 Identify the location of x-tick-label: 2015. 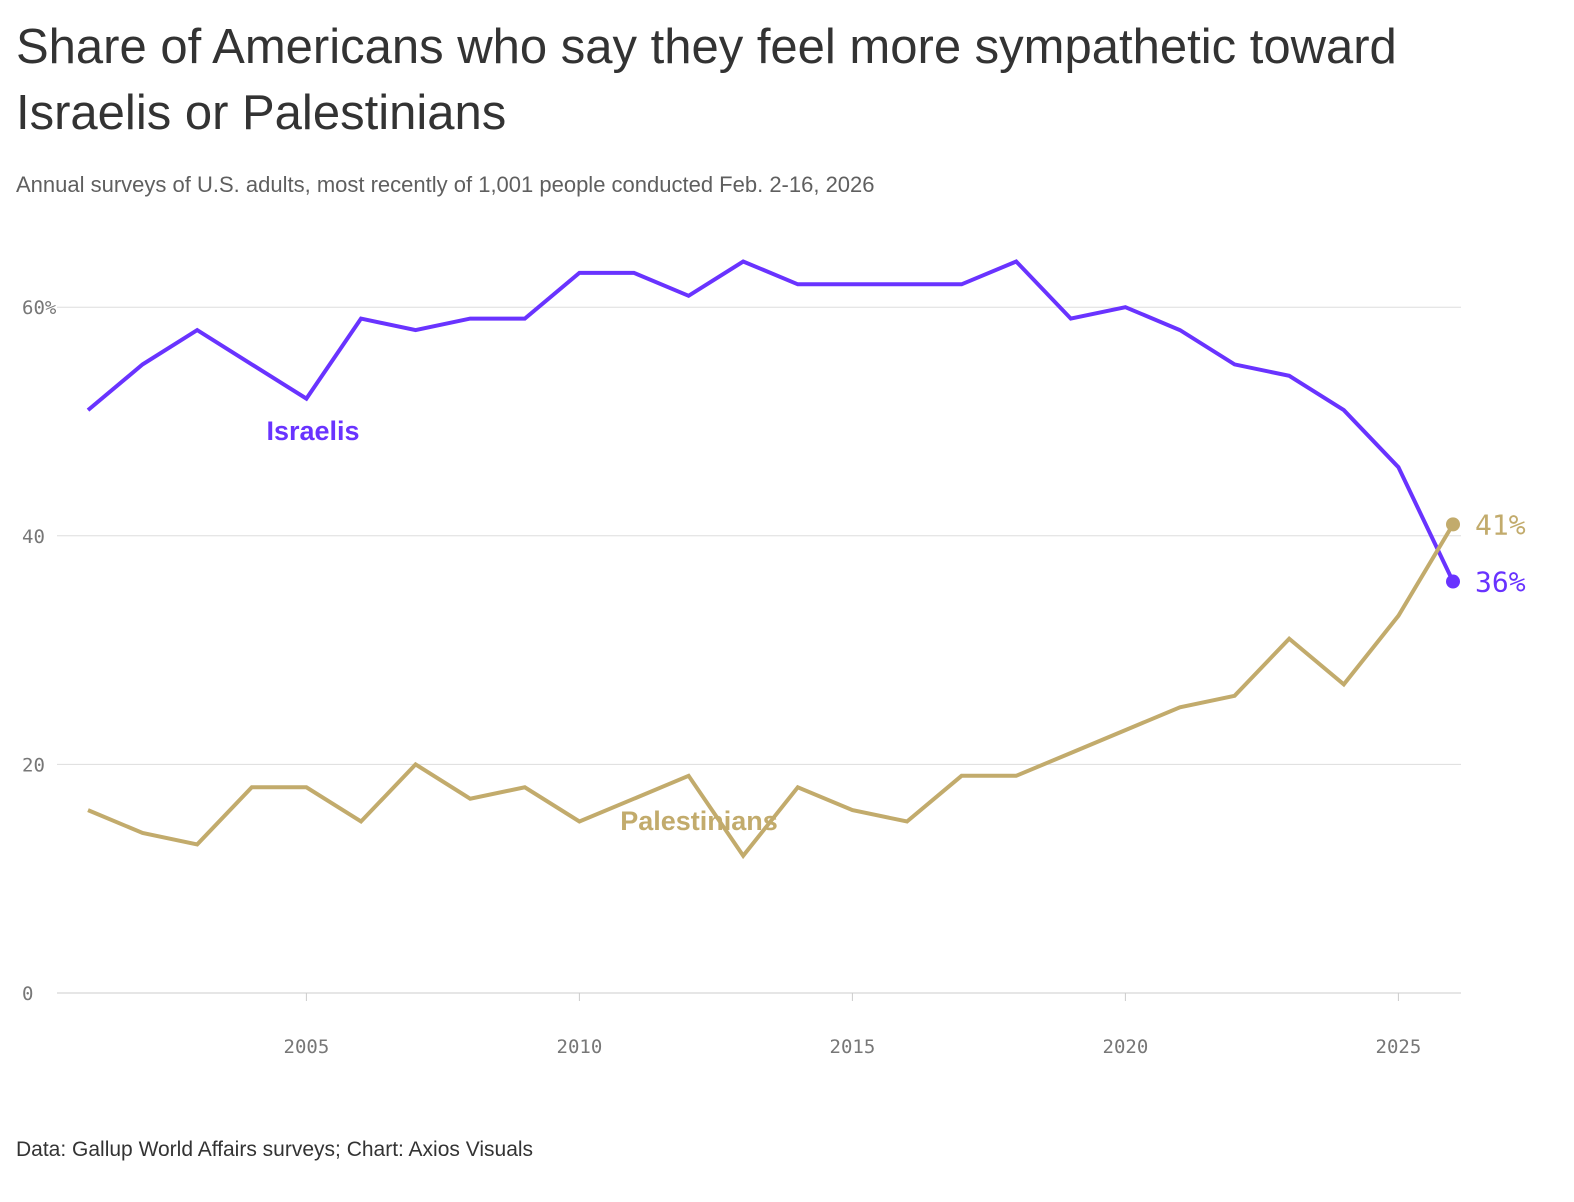
(853, 1047).